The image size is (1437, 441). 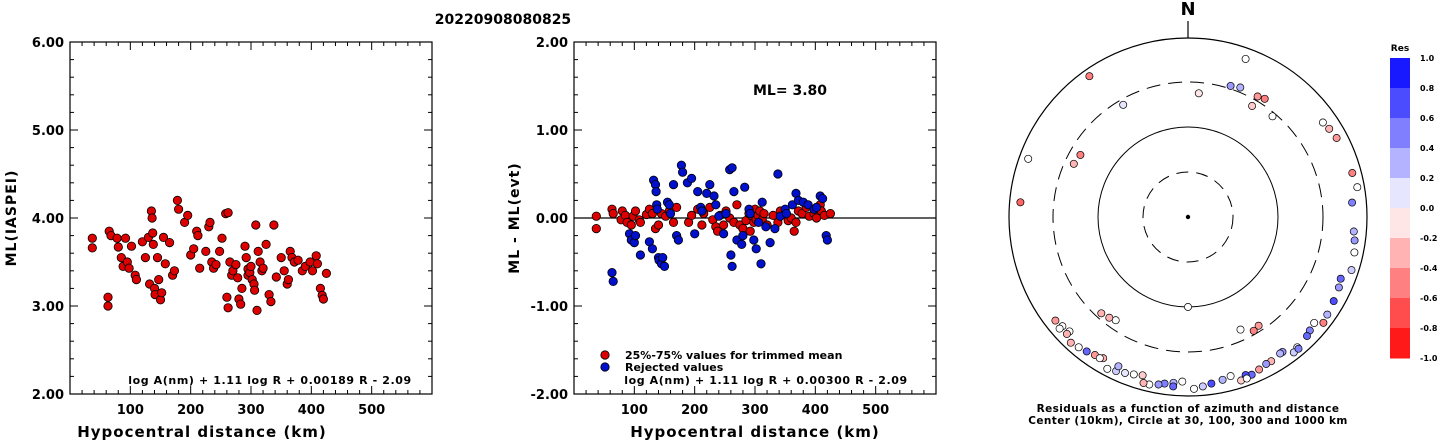 I want to click on y-tick-label: 2.00, so click(x=48, y=395).